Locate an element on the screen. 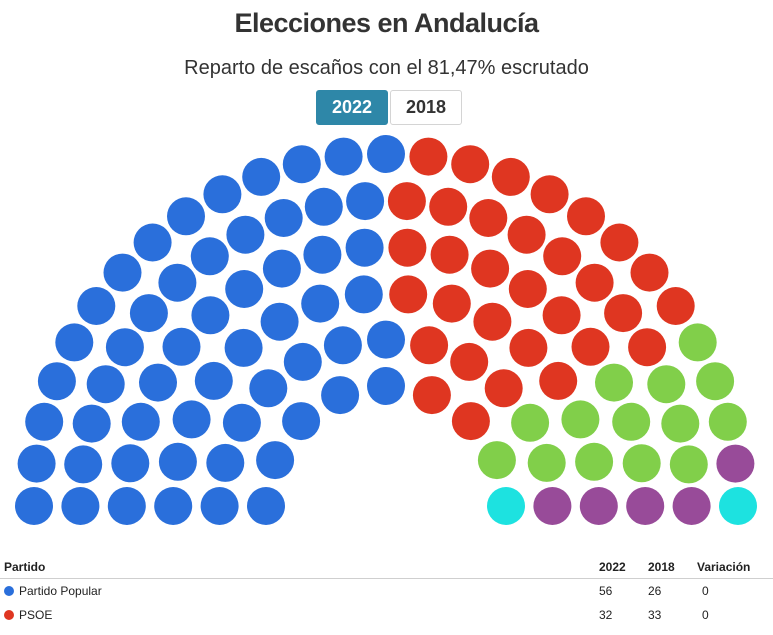 Image resolution: width=773 pixels, height=635 pixels. seats-2022: 56 is located at coordinates (606, 591).